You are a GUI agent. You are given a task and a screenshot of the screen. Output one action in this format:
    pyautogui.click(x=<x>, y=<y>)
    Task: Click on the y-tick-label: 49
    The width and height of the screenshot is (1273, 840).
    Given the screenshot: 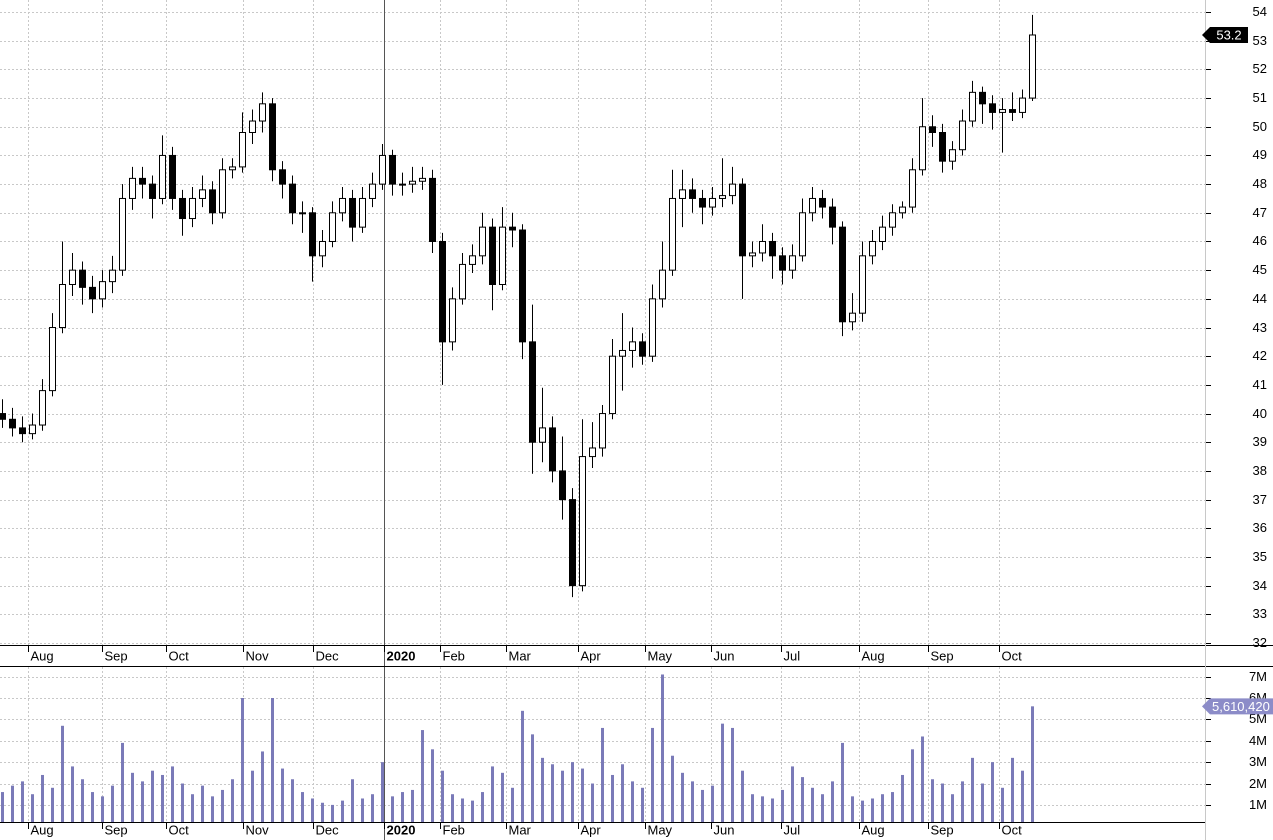 What is the action you would take?
    pyautogui.click(x=1260, y=154)
    